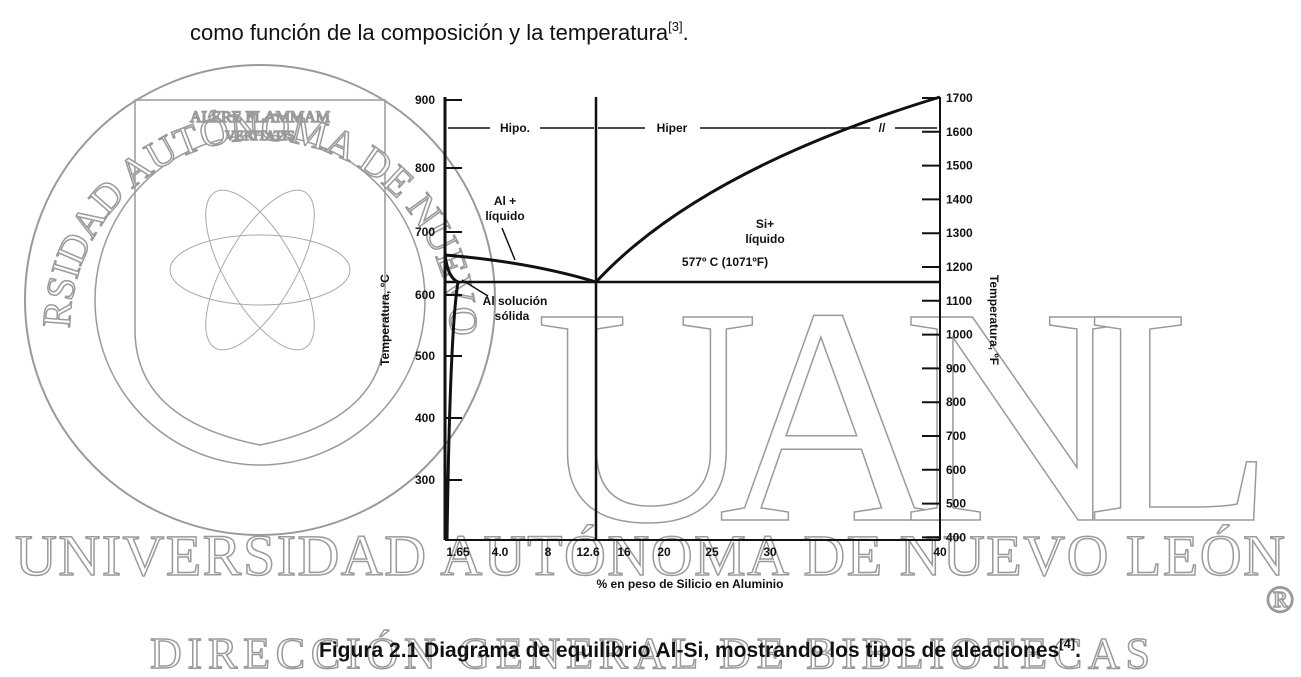  What do you see at coordinates (664, 552) in the screenshot?
I see `bottom-tick-label: 20` at bounding box center [664, 552].